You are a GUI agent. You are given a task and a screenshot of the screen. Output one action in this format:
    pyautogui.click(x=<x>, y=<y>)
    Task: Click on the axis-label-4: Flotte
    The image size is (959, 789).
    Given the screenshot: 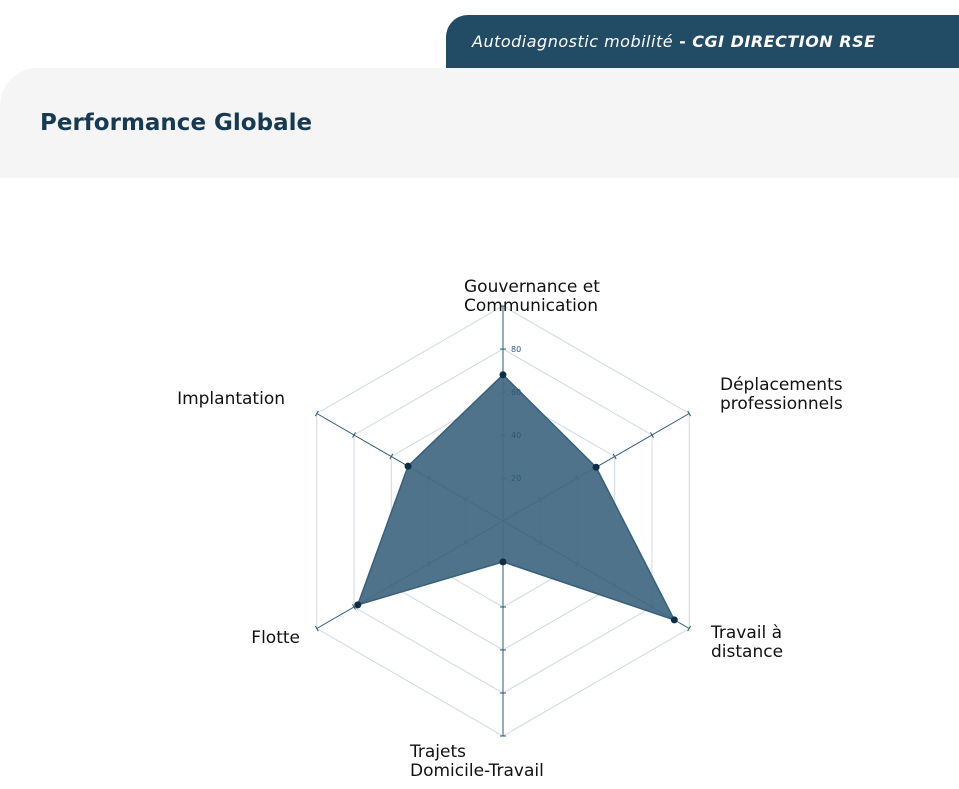 What is the action you would take?
    pyautogui.click(x=275, y=638)
    